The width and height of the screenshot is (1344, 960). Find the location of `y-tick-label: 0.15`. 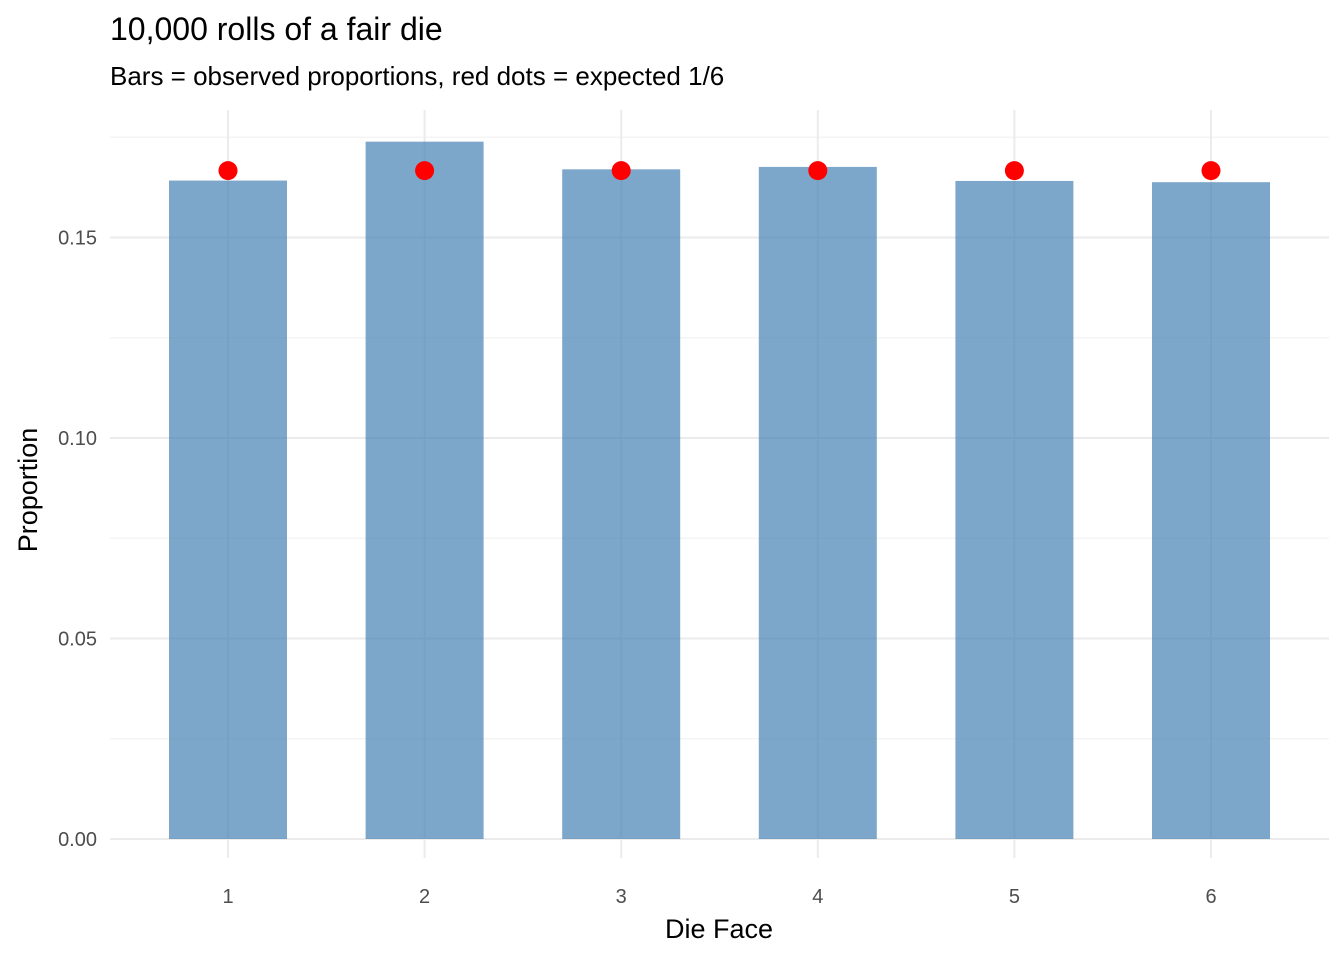

y-tick-label: 0.15 is located at coordinates (77, 239).